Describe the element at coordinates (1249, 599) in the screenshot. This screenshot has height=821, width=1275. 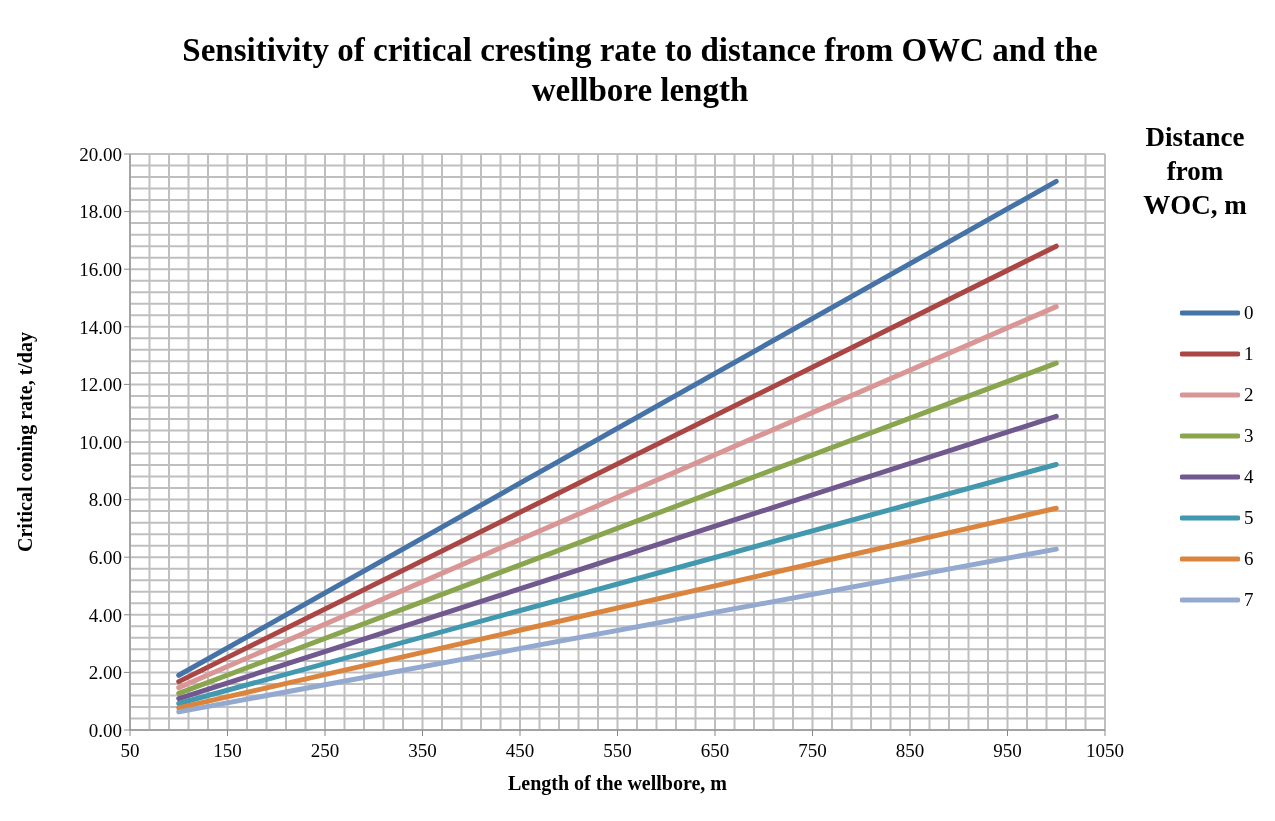
I see `legend-label: 7` at that location.